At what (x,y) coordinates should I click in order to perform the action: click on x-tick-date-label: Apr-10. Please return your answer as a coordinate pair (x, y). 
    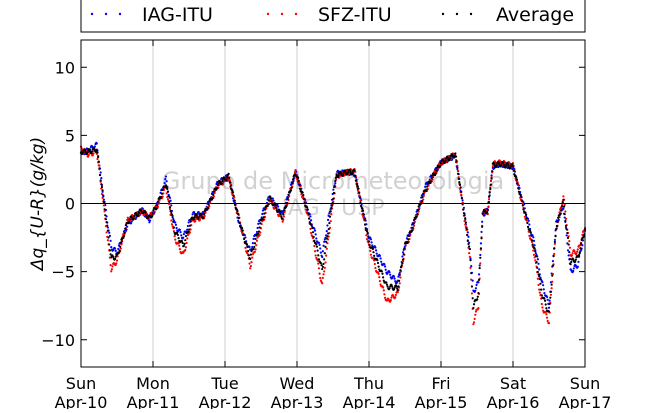
    Looking at the image, I should click on (81, 401).